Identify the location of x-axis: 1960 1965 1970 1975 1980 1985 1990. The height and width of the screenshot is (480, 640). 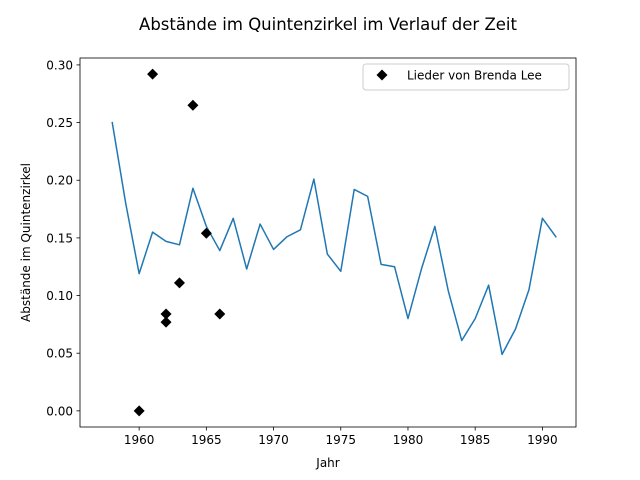
(341, 437).